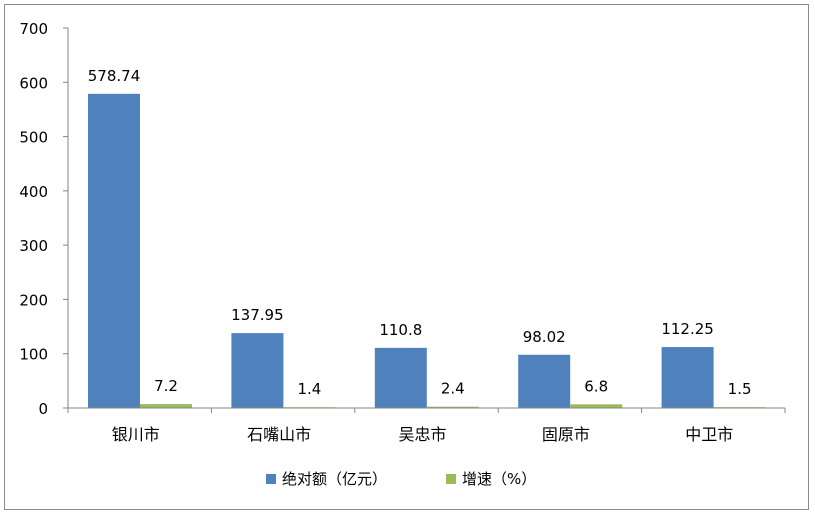 This screenshot has height=516, width=815. I want to click on legend-swatch-growth, so click(451, 479).